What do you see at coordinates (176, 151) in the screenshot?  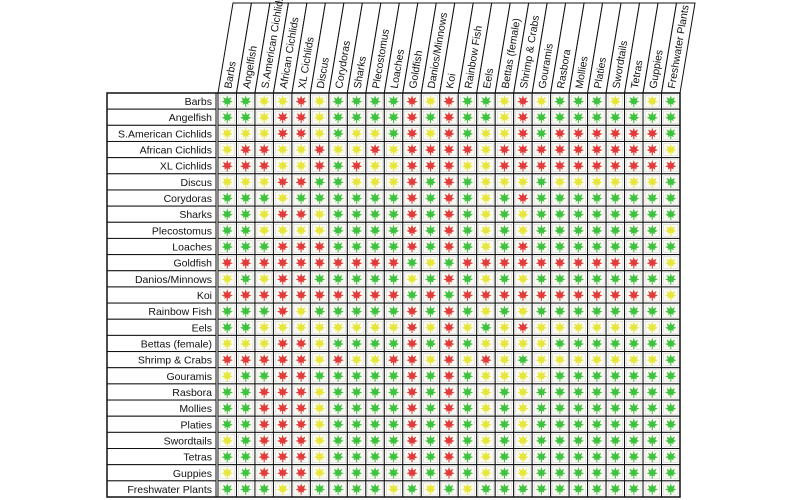 I see `row-label: African Cichlids` at bounding box center [176, 151].